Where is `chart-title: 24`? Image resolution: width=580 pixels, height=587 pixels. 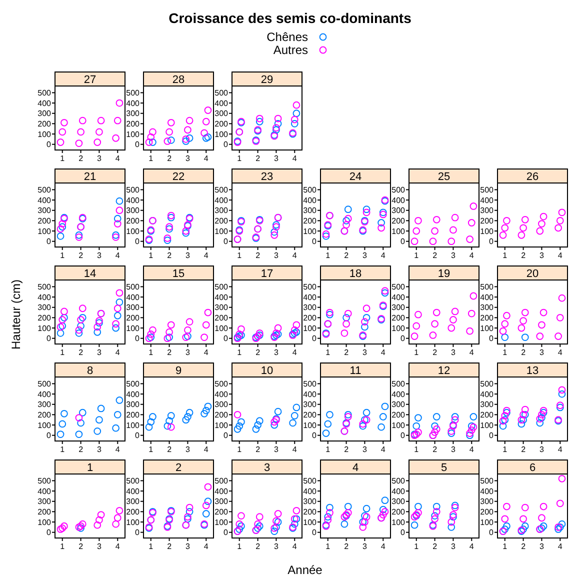
chart-title: 24 is located at coordinates (355, 176).